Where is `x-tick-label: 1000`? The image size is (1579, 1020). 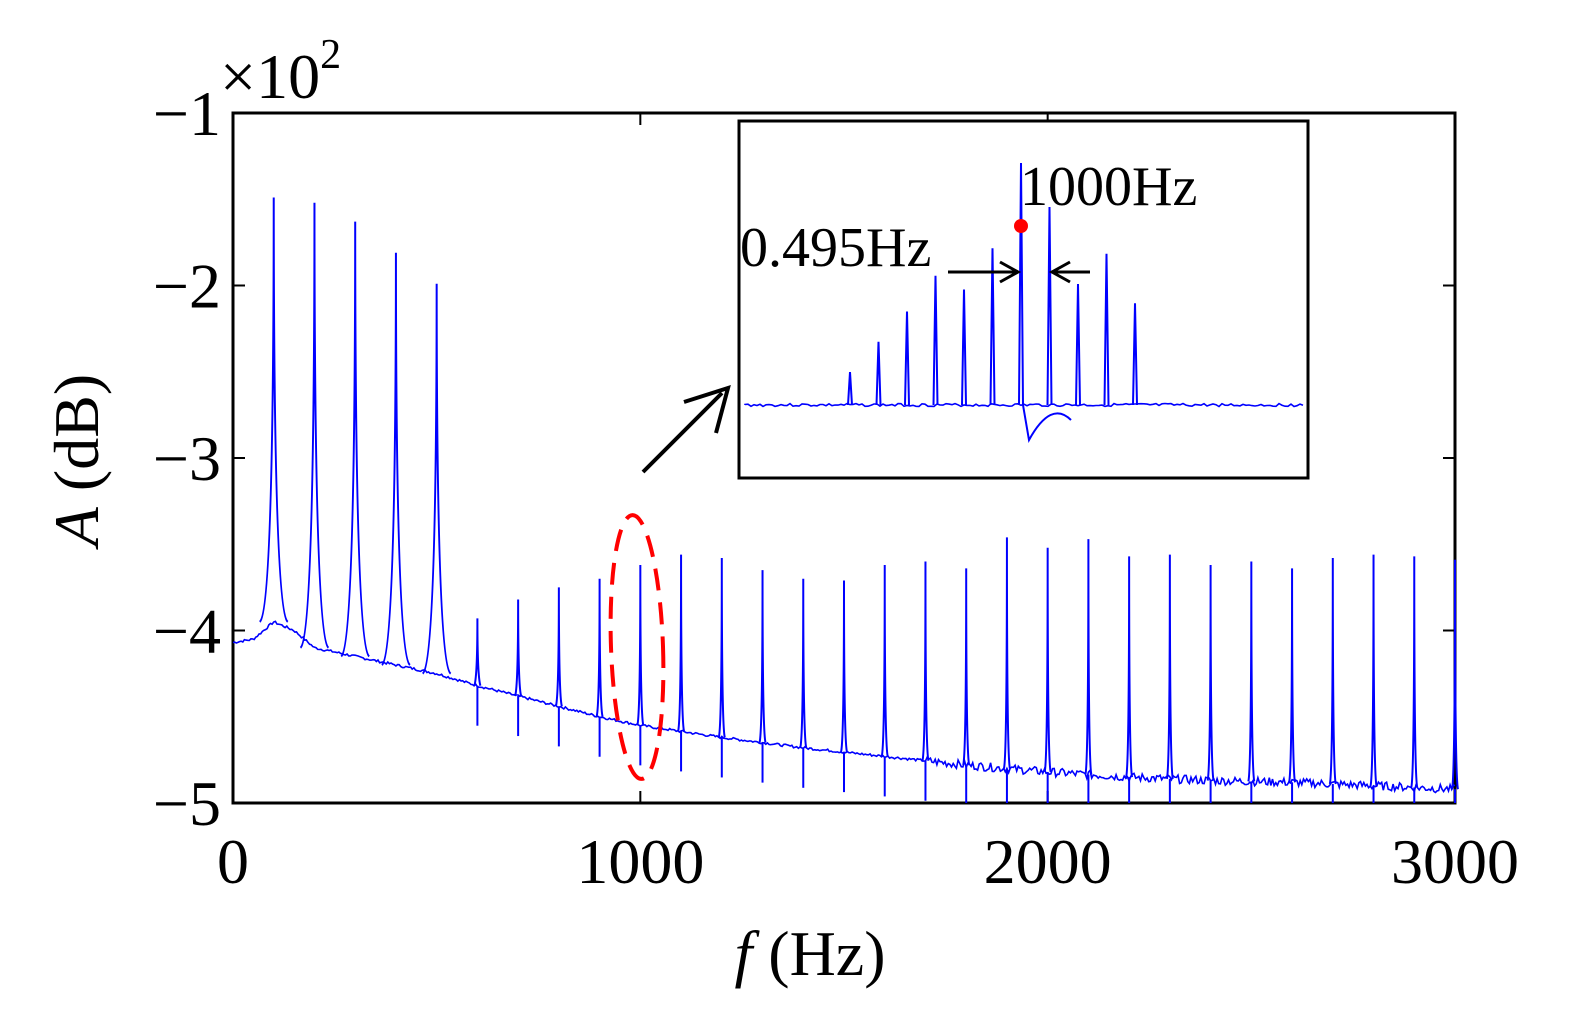 x-tick-label: 1000 is located at coordinates (640, 861).